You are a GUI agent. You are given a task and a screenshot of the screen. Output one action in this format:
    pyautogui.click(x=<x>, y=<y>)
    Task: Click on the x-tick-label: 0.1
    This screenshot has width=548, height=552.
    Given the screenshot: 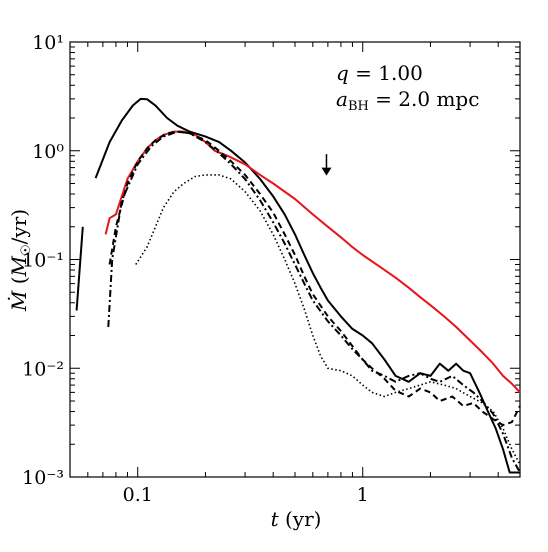 What is the action you would take?
    pyautogui.click(x=138, y=495)
    